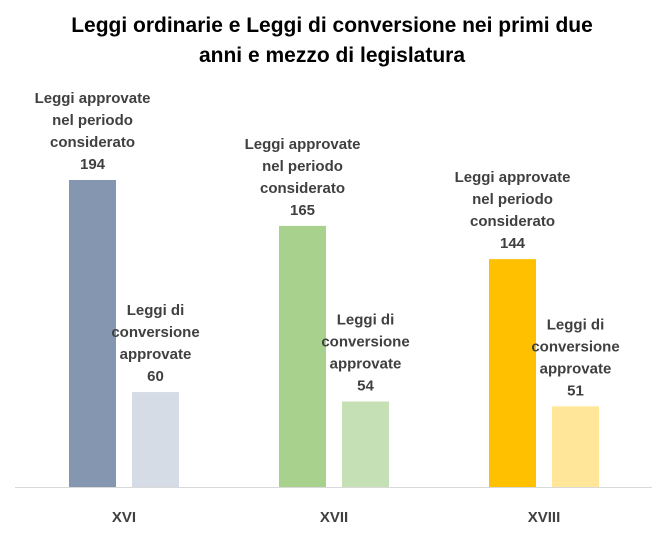 This screenshot has height=536, width=665. What do you see at coordinates (302, 188) in the screenshot?
I see `data-label-name-xvii-series-1-line-3: considerato` at bounding box center [302, 188].